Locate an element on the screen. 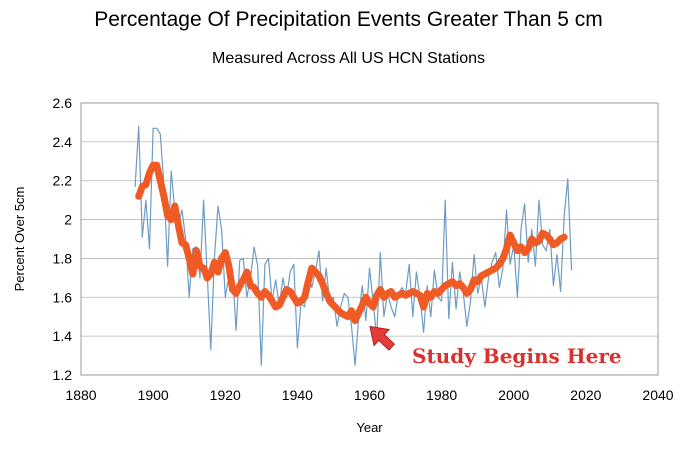 The height and width of the screenshot is (449, 697). y-tick-label: 1.6 is located at coordinates (63, 297).